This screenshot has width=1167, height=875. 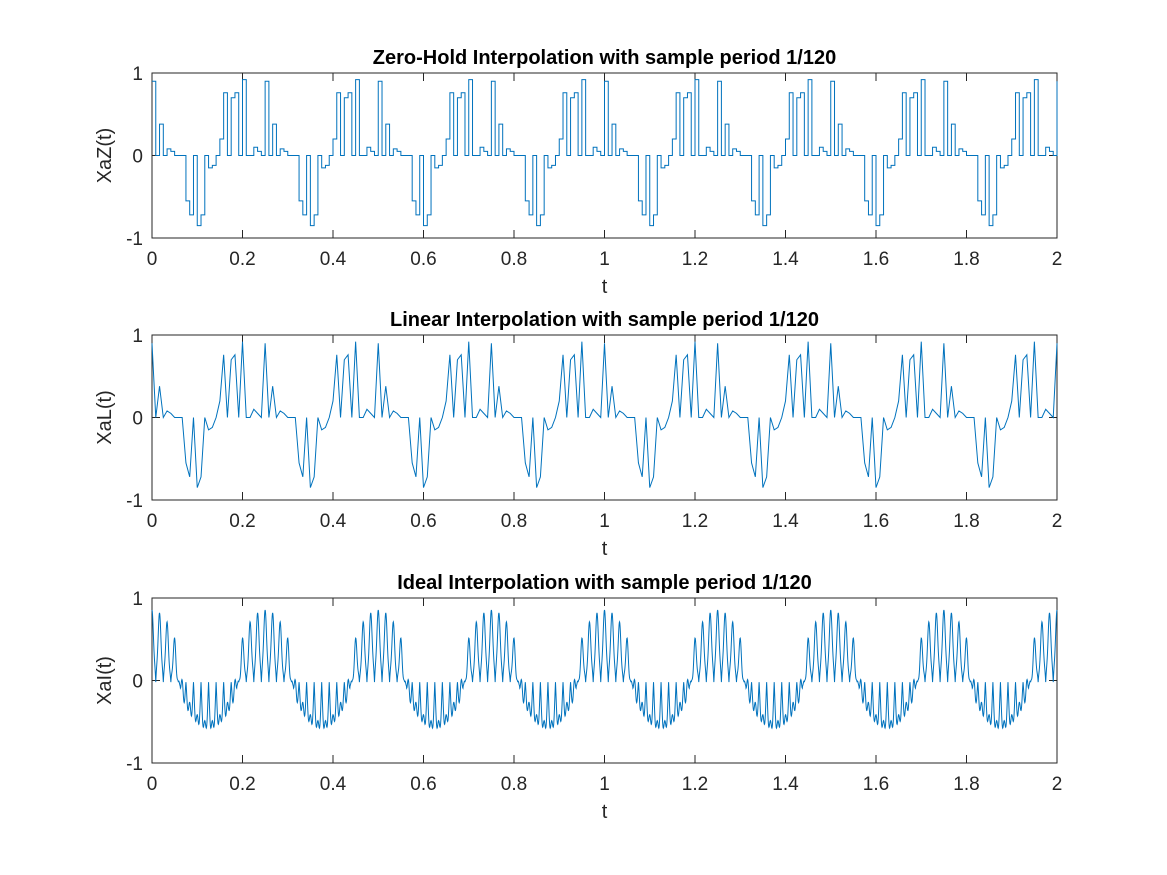 What do you see at coordinates (105, 156) in the screenshot?
I see `y-axis-label: XaZ(t)` at bounding box center [105, 156].